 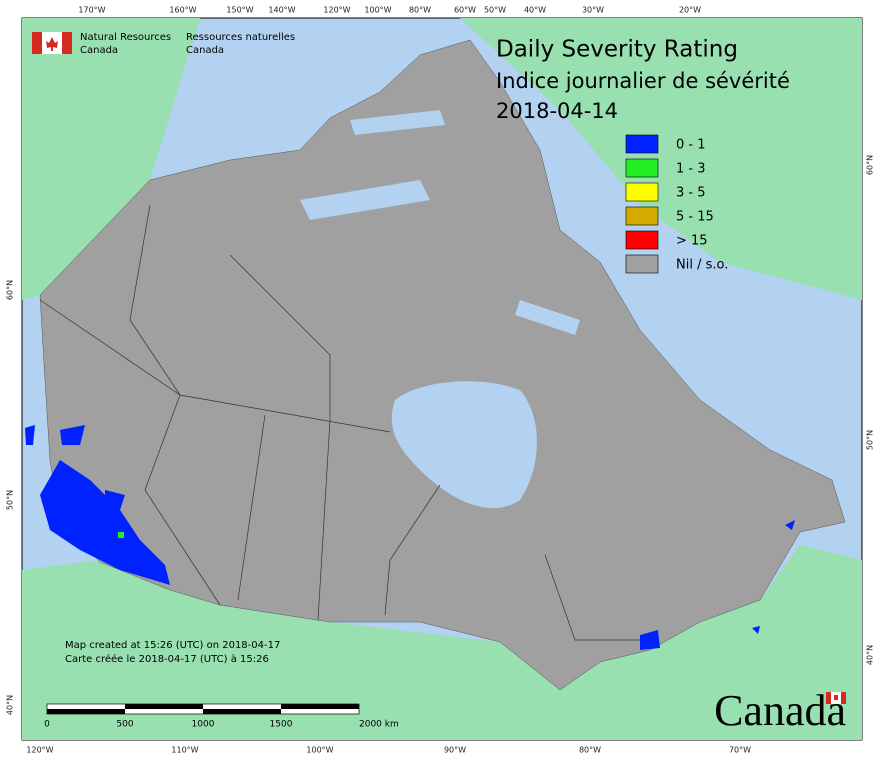 What do you see at coordinates (691, 169) in the screenshot?
I see `legend-label: 1 - 3` at bounding box center [691, 169].